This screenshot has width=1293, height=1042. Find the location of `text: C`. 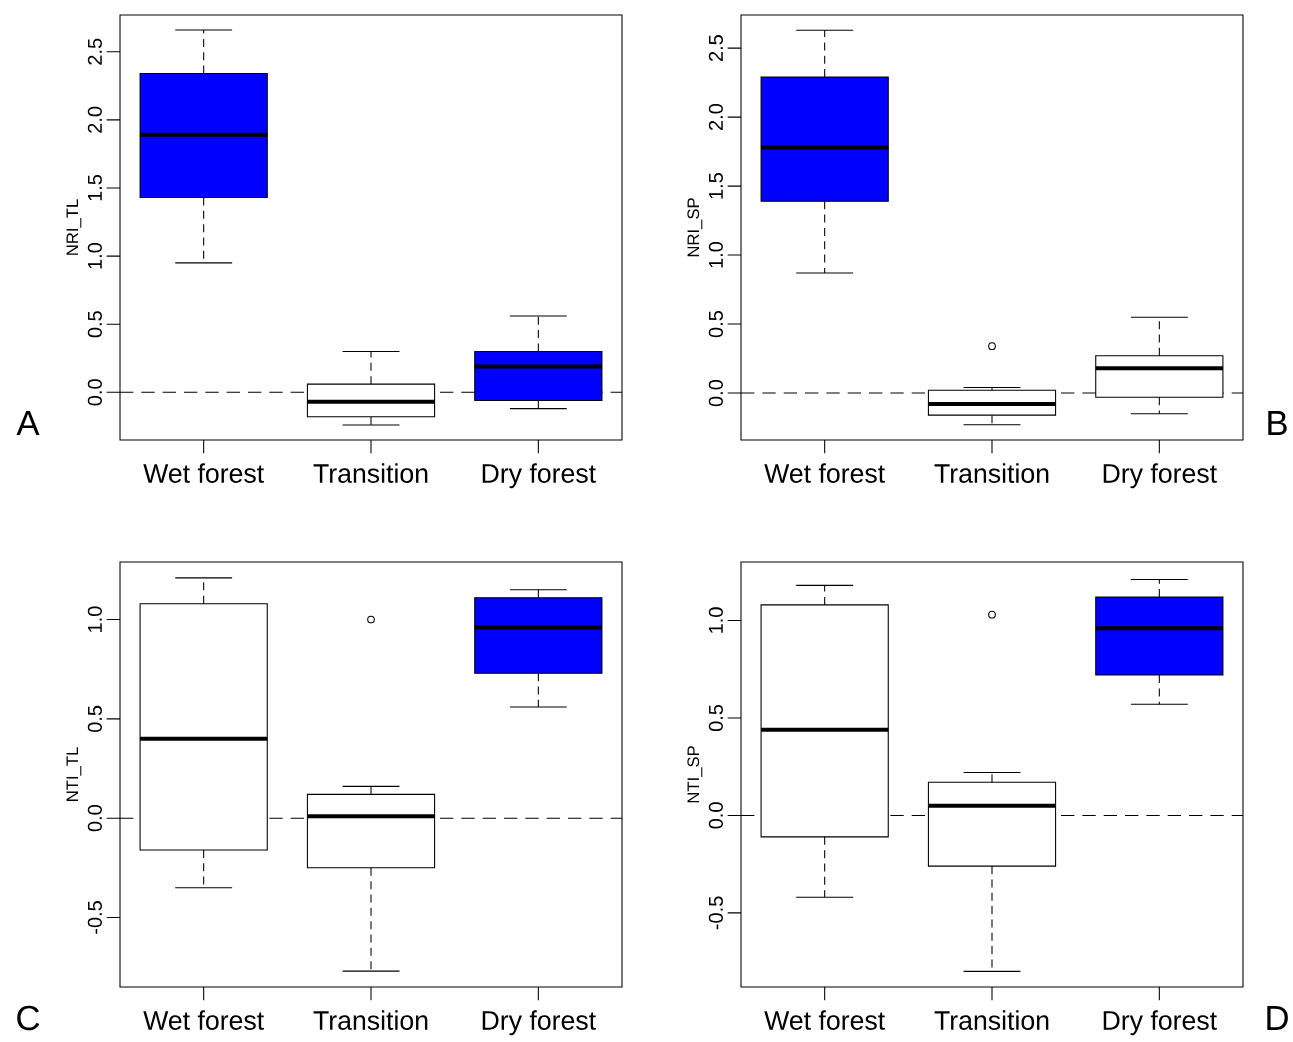

text: C is located at coordinates (28, 1018).